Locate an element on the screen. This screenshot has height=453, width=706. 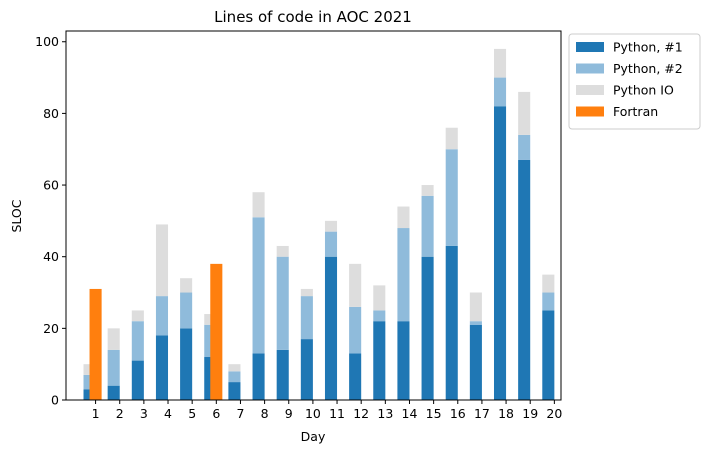
y-axis: 0 20 40 60 80 100 is located at coordinates (50, 221).